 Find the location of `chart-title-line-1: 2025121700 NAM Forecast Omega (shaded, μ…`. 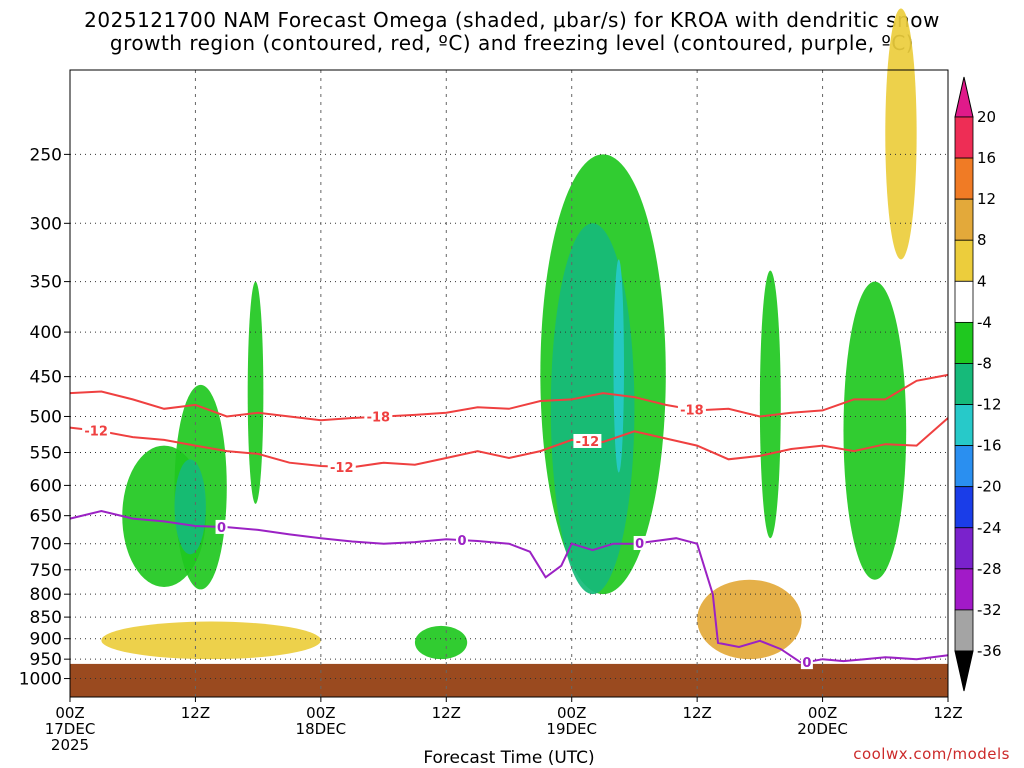

chart-title-line-1: 2025121700 NAM Forecast Omega (shaded, μ… is located at coordinates (512, 20).